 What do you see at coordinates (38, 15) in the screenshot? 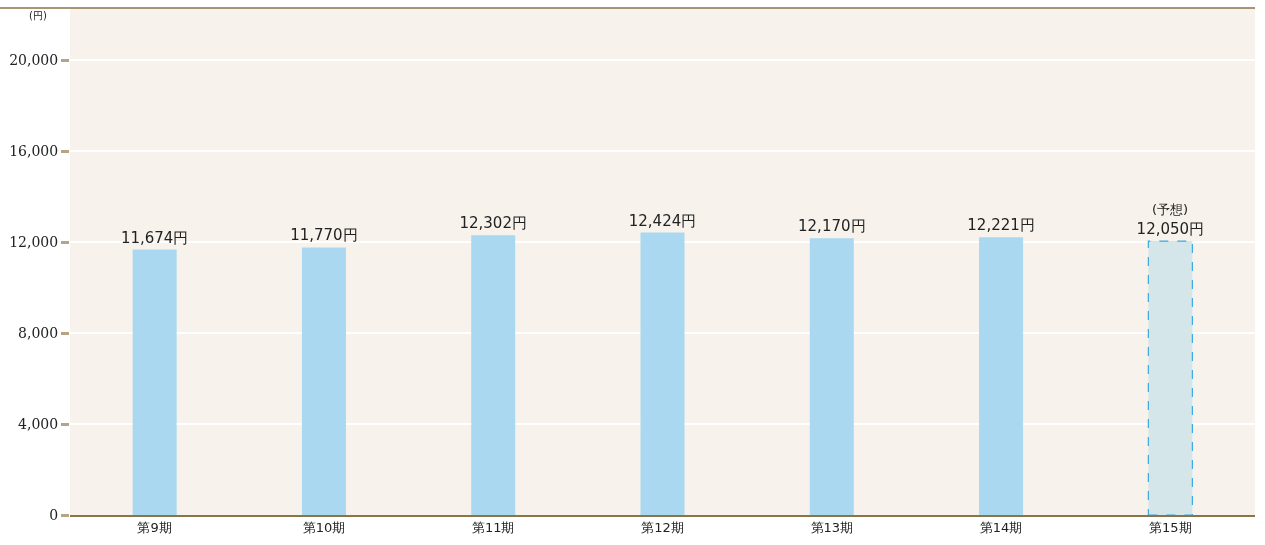
I see `y-axis-title: (円)` at bounding box center [38, 15].